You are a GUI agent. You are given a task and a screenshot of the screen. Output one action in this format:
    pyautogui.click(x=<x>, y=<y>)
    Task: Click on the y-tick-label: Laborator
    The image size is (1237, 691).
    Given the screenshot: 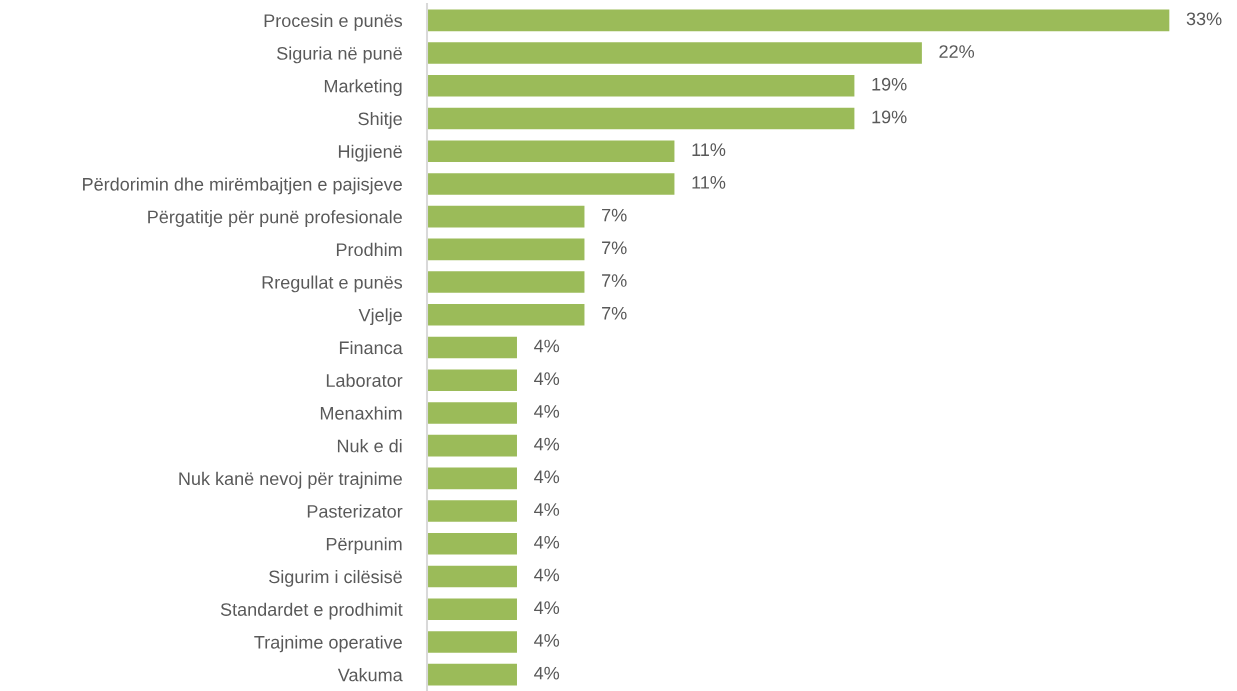 What is the action you would take?
    pyautogui.click(x=364, y=380)
    